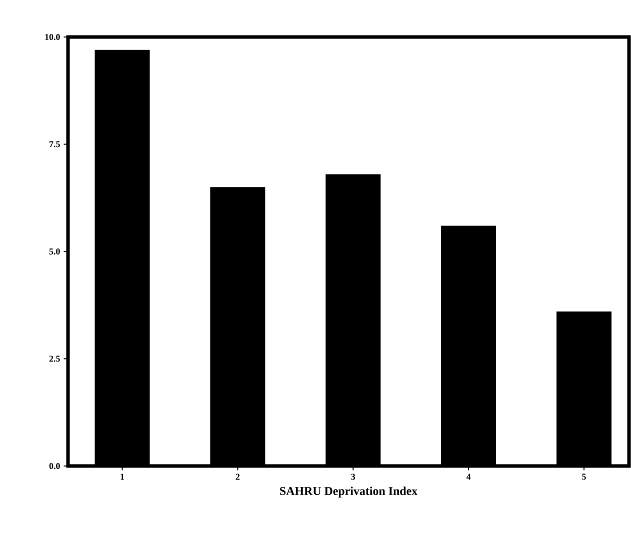  I want to click on y-tick-label: 5.0, so click(54, 251).